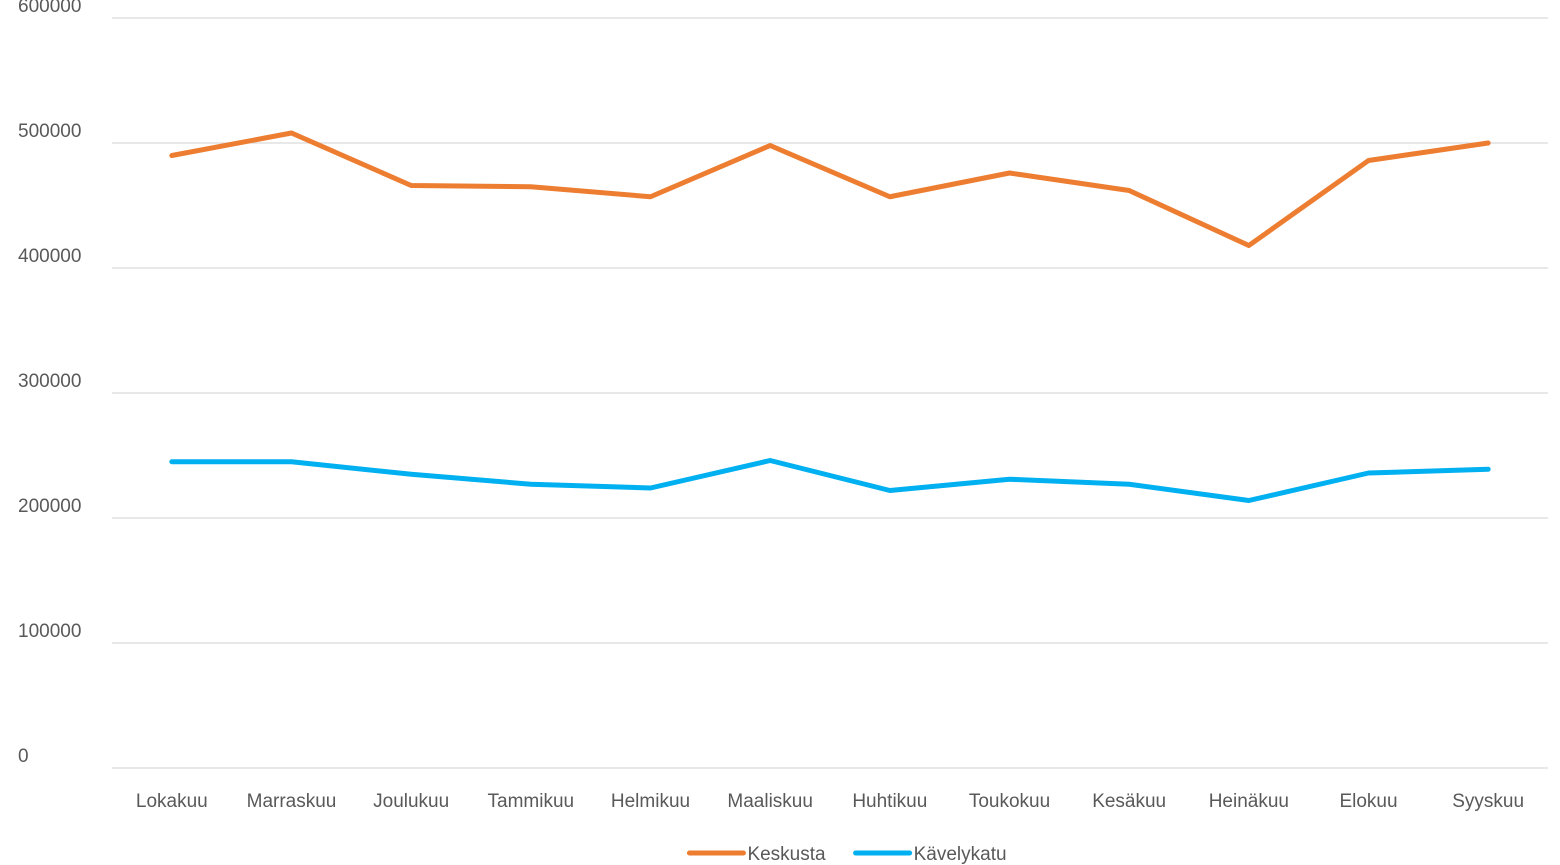 This screenshot has width=1560, height=865. What do you see at coordinates (49, 131) in the screenshot?
I see `y-tick-label: 500000` at bounding box center [49, 131].